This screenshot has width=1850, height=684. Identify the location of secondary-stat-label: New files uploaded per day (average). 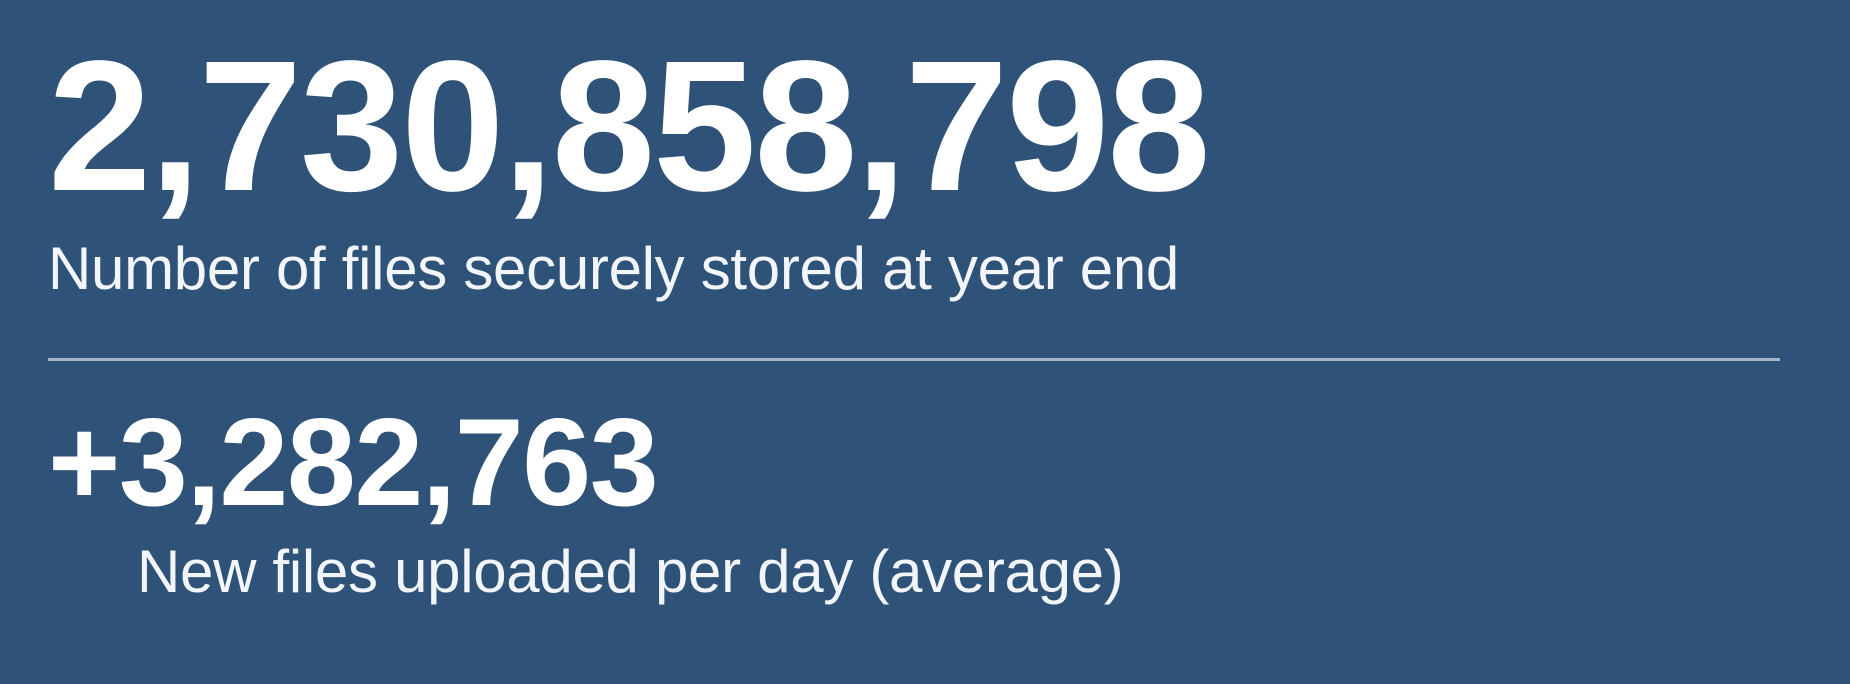
(630, 571).